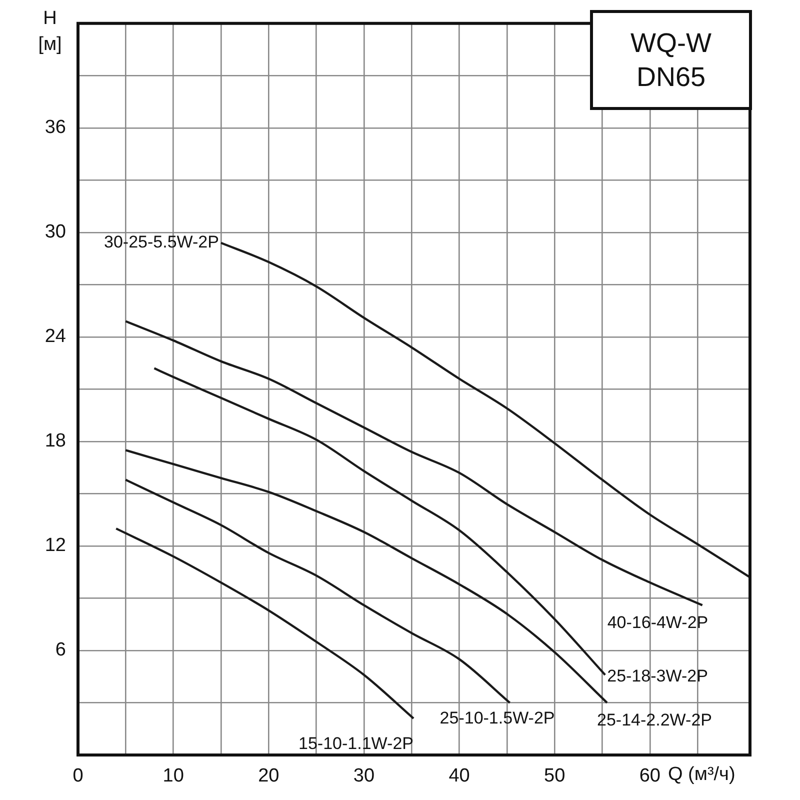 The image size is (800, 800). Describe the element at coordinates (55, 232) in the screenshot. I see `y-tick-label: 30` at that location.